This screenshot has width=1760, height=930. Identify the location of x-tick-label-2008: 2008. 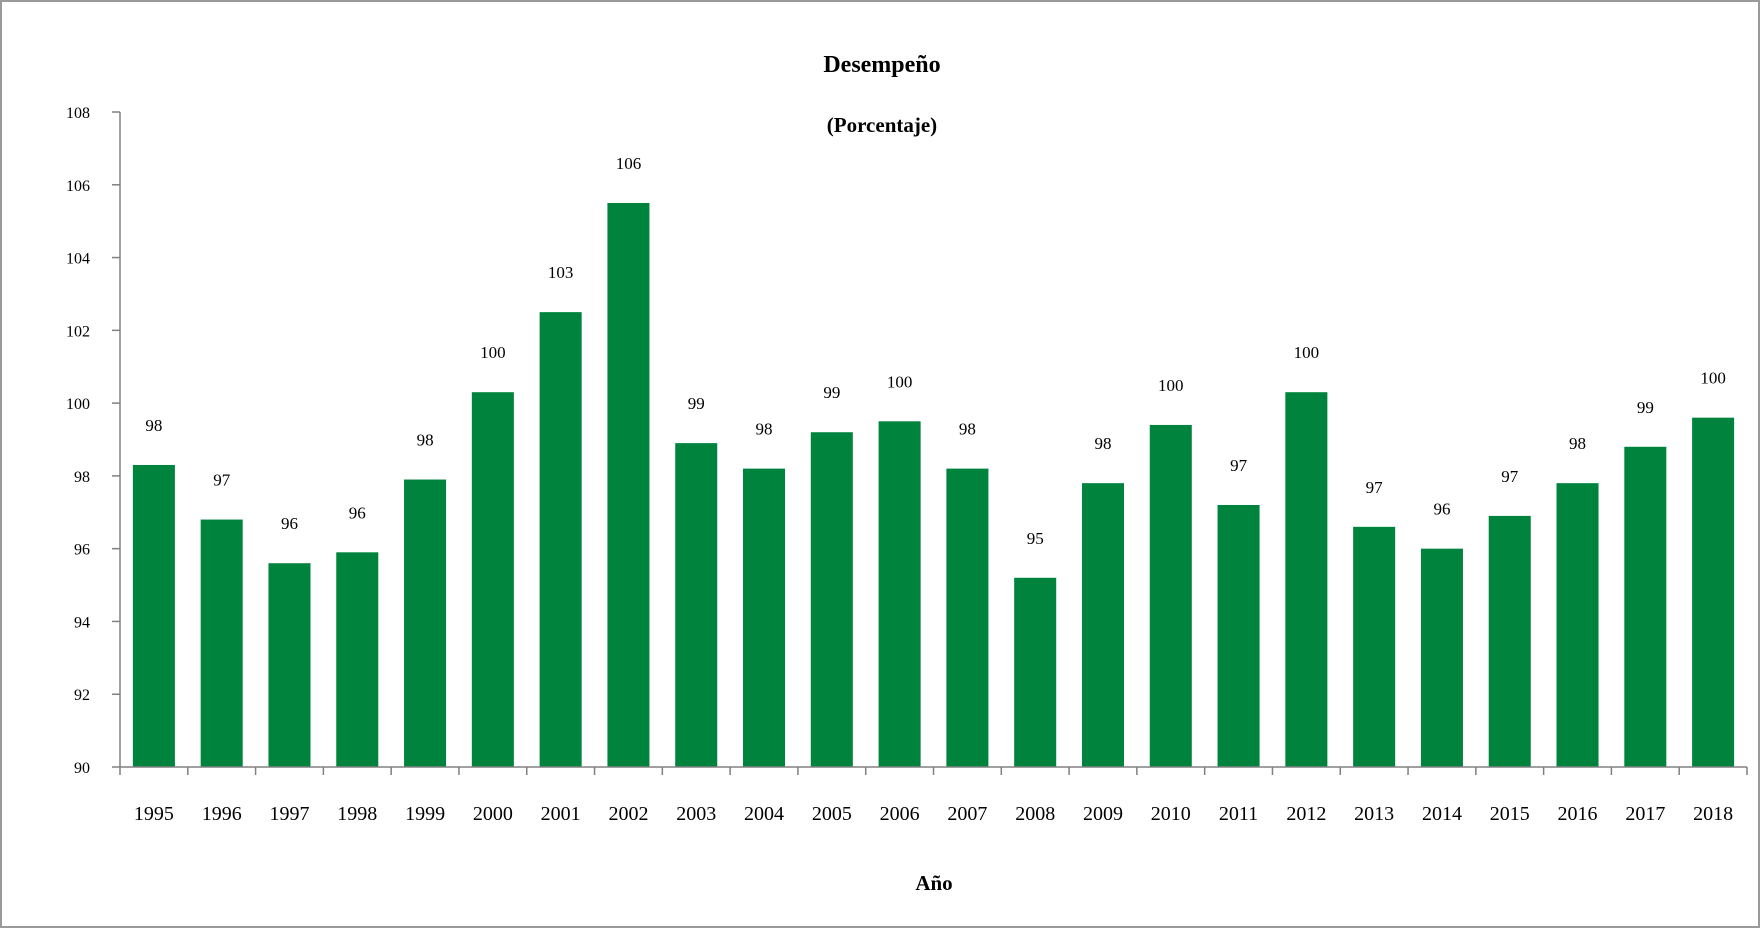
(1035, 814).